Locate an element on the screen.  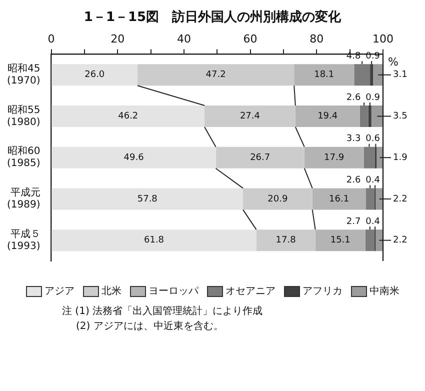
legend-label: 中南米 is located at coordinates (385, 291).